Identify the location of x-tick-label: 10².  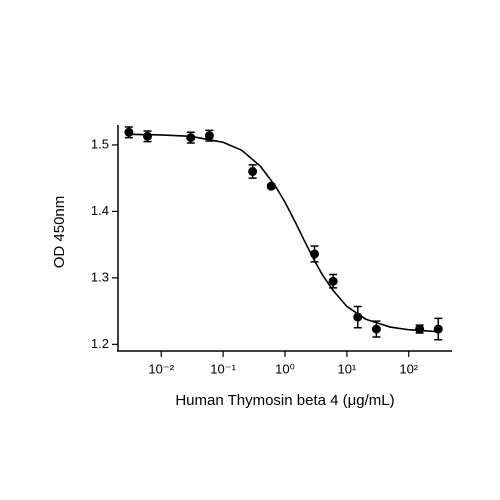
(408, 368).